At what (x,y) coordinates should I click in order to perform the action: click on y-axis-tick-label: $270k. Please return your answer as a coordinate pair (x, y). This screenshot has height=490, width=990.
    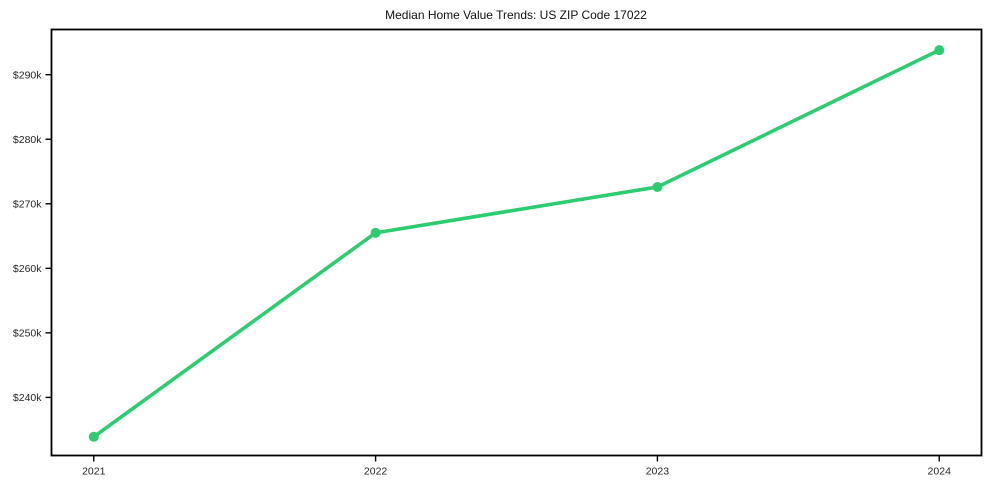
    Looking at the image, I should click on (27, 205).